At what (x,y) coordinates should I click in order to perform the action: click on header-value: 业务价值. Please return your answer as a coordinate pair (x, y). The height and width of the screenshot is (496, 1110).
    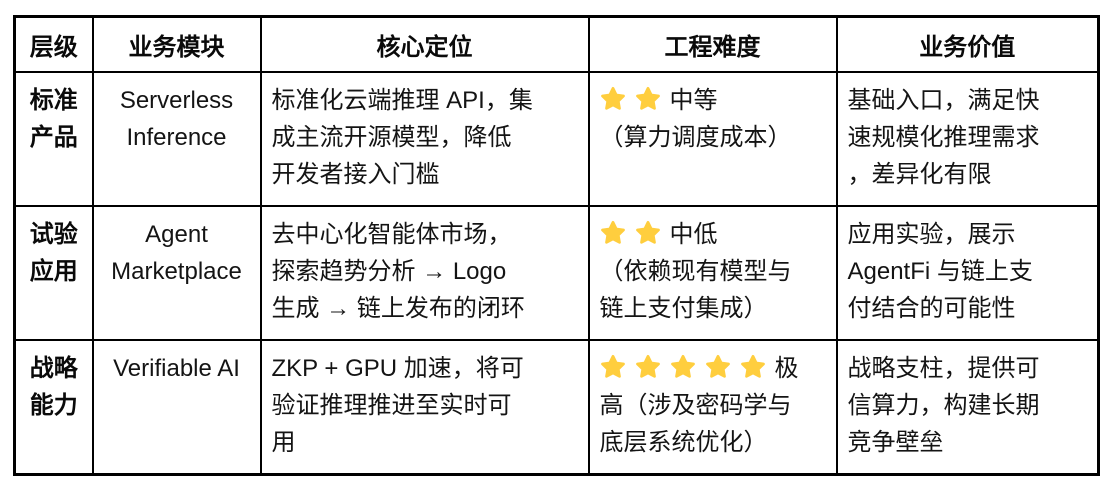
    Looking at the image, I should click on (967, 44).